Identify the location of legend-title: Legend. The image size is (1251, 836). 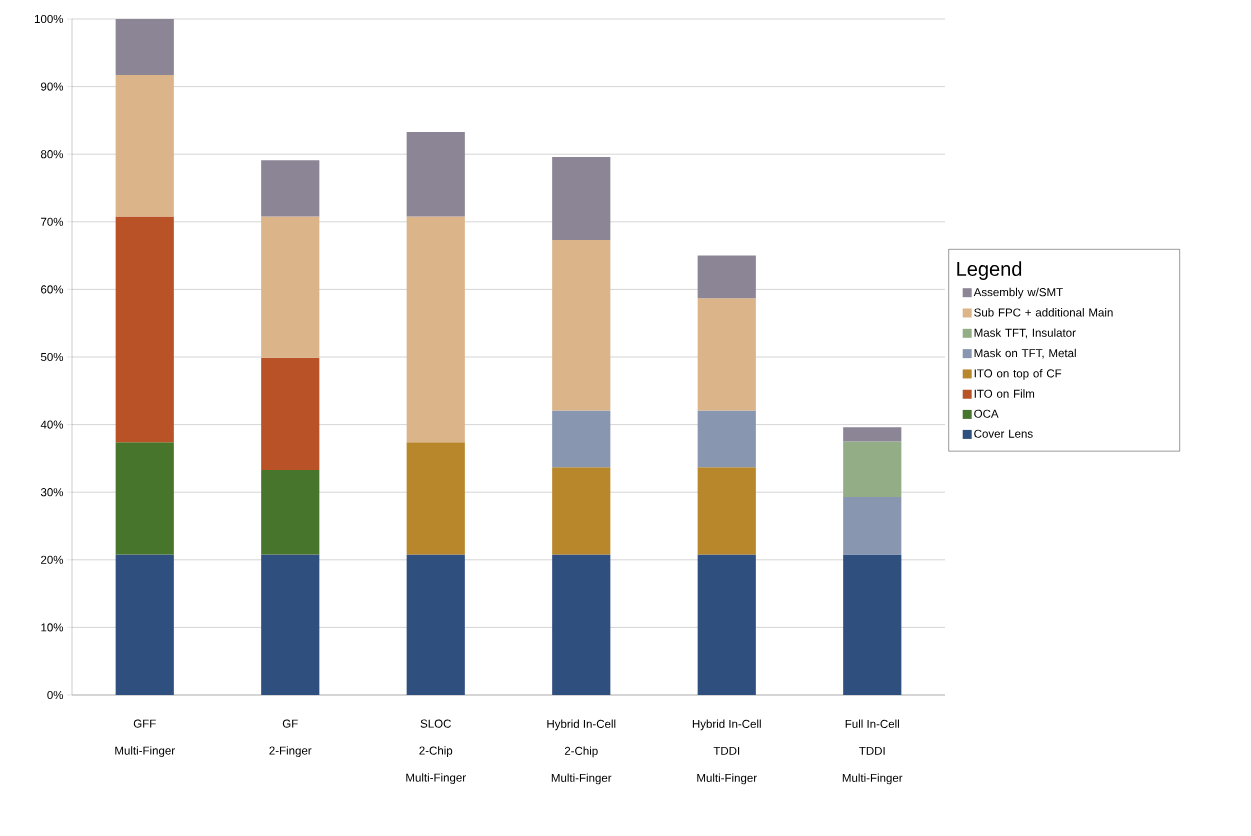
(989, 270).